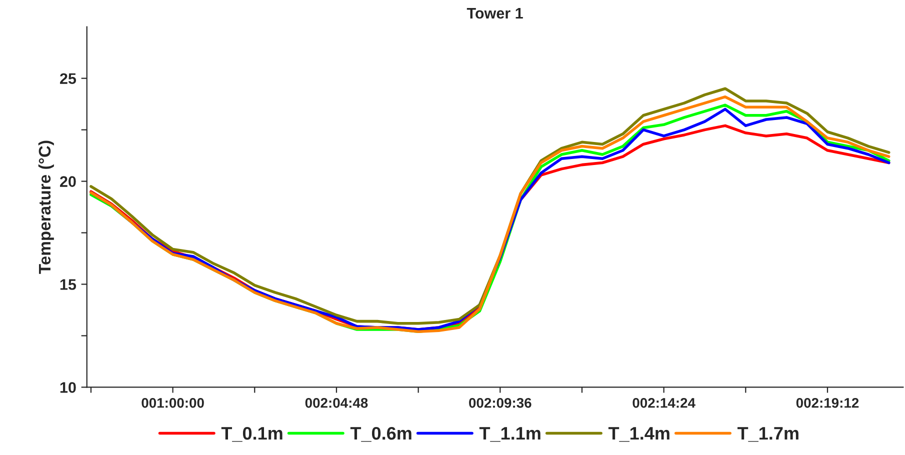 This screenshot has height=455, width=905. What do you see at coordinates (381, 434) in the screenshot?
I see `legend-label: T_0.6m` at bounding box center [381, 434].